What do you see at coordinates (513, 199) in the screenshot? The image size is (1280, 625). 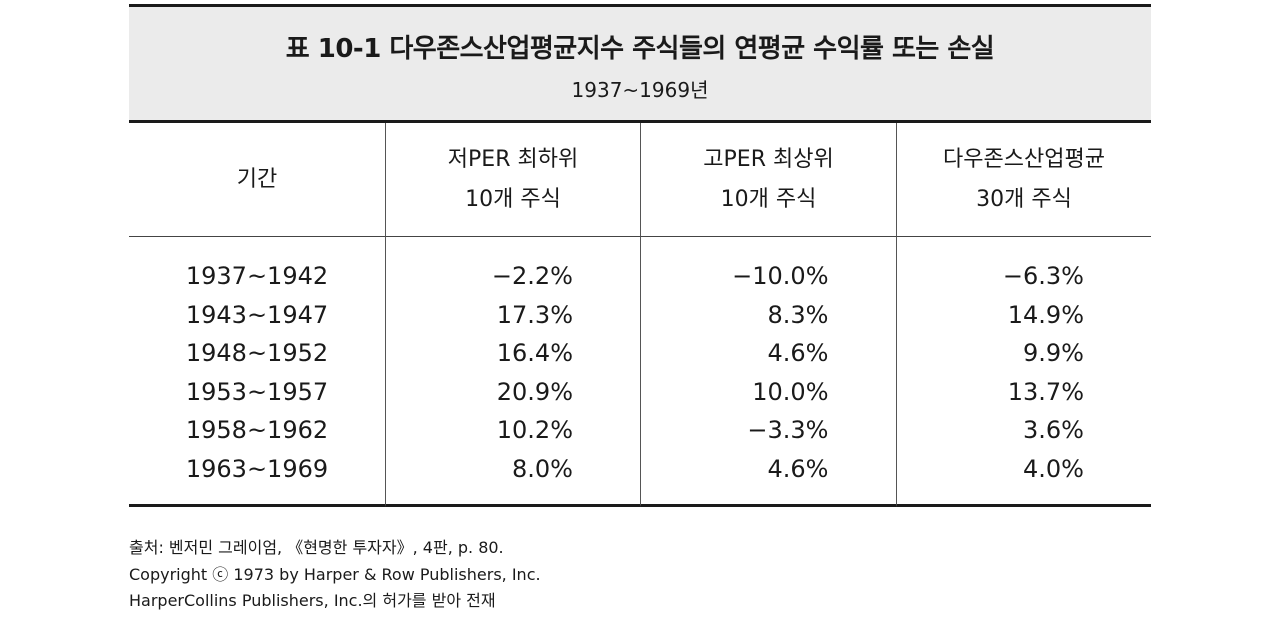 I see `header-low-per-line2: 10개 주식` at bounding box center [513, 199].